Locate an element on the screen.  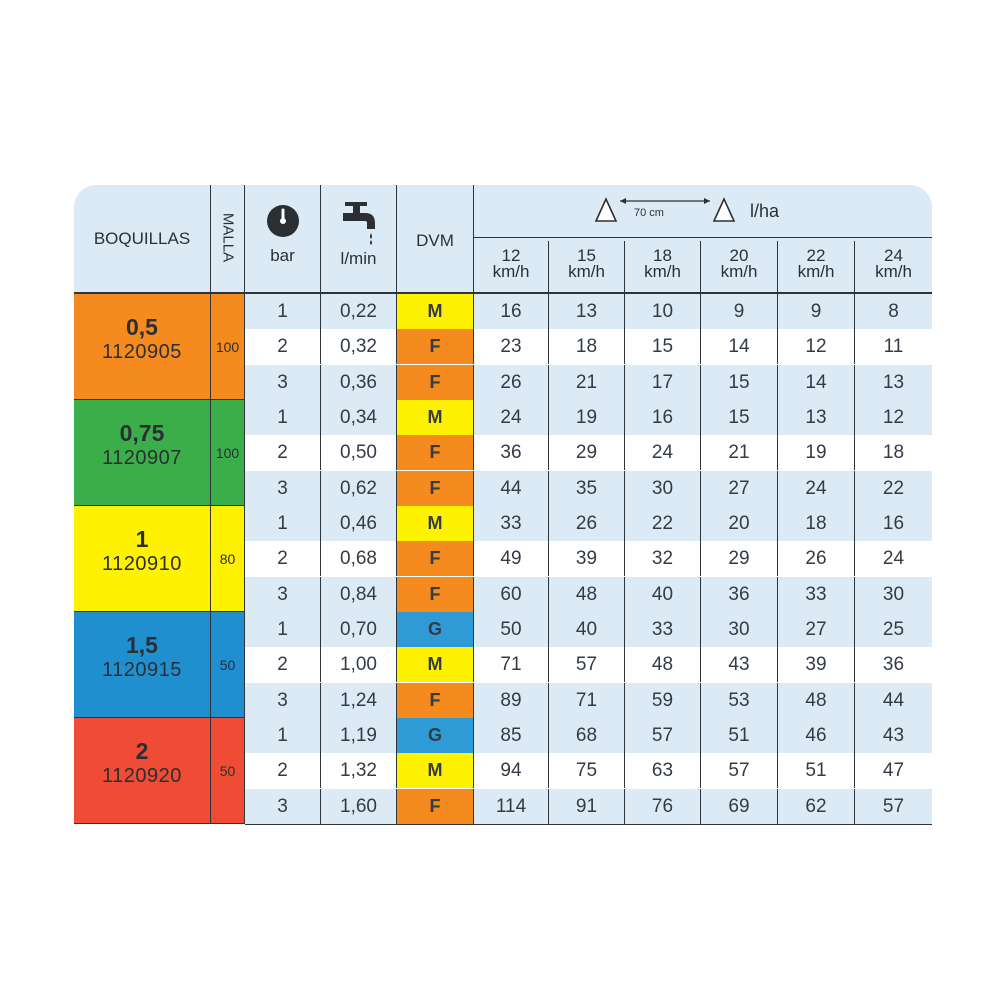
lha-cell: 8 is located at coordinates (893, 311).